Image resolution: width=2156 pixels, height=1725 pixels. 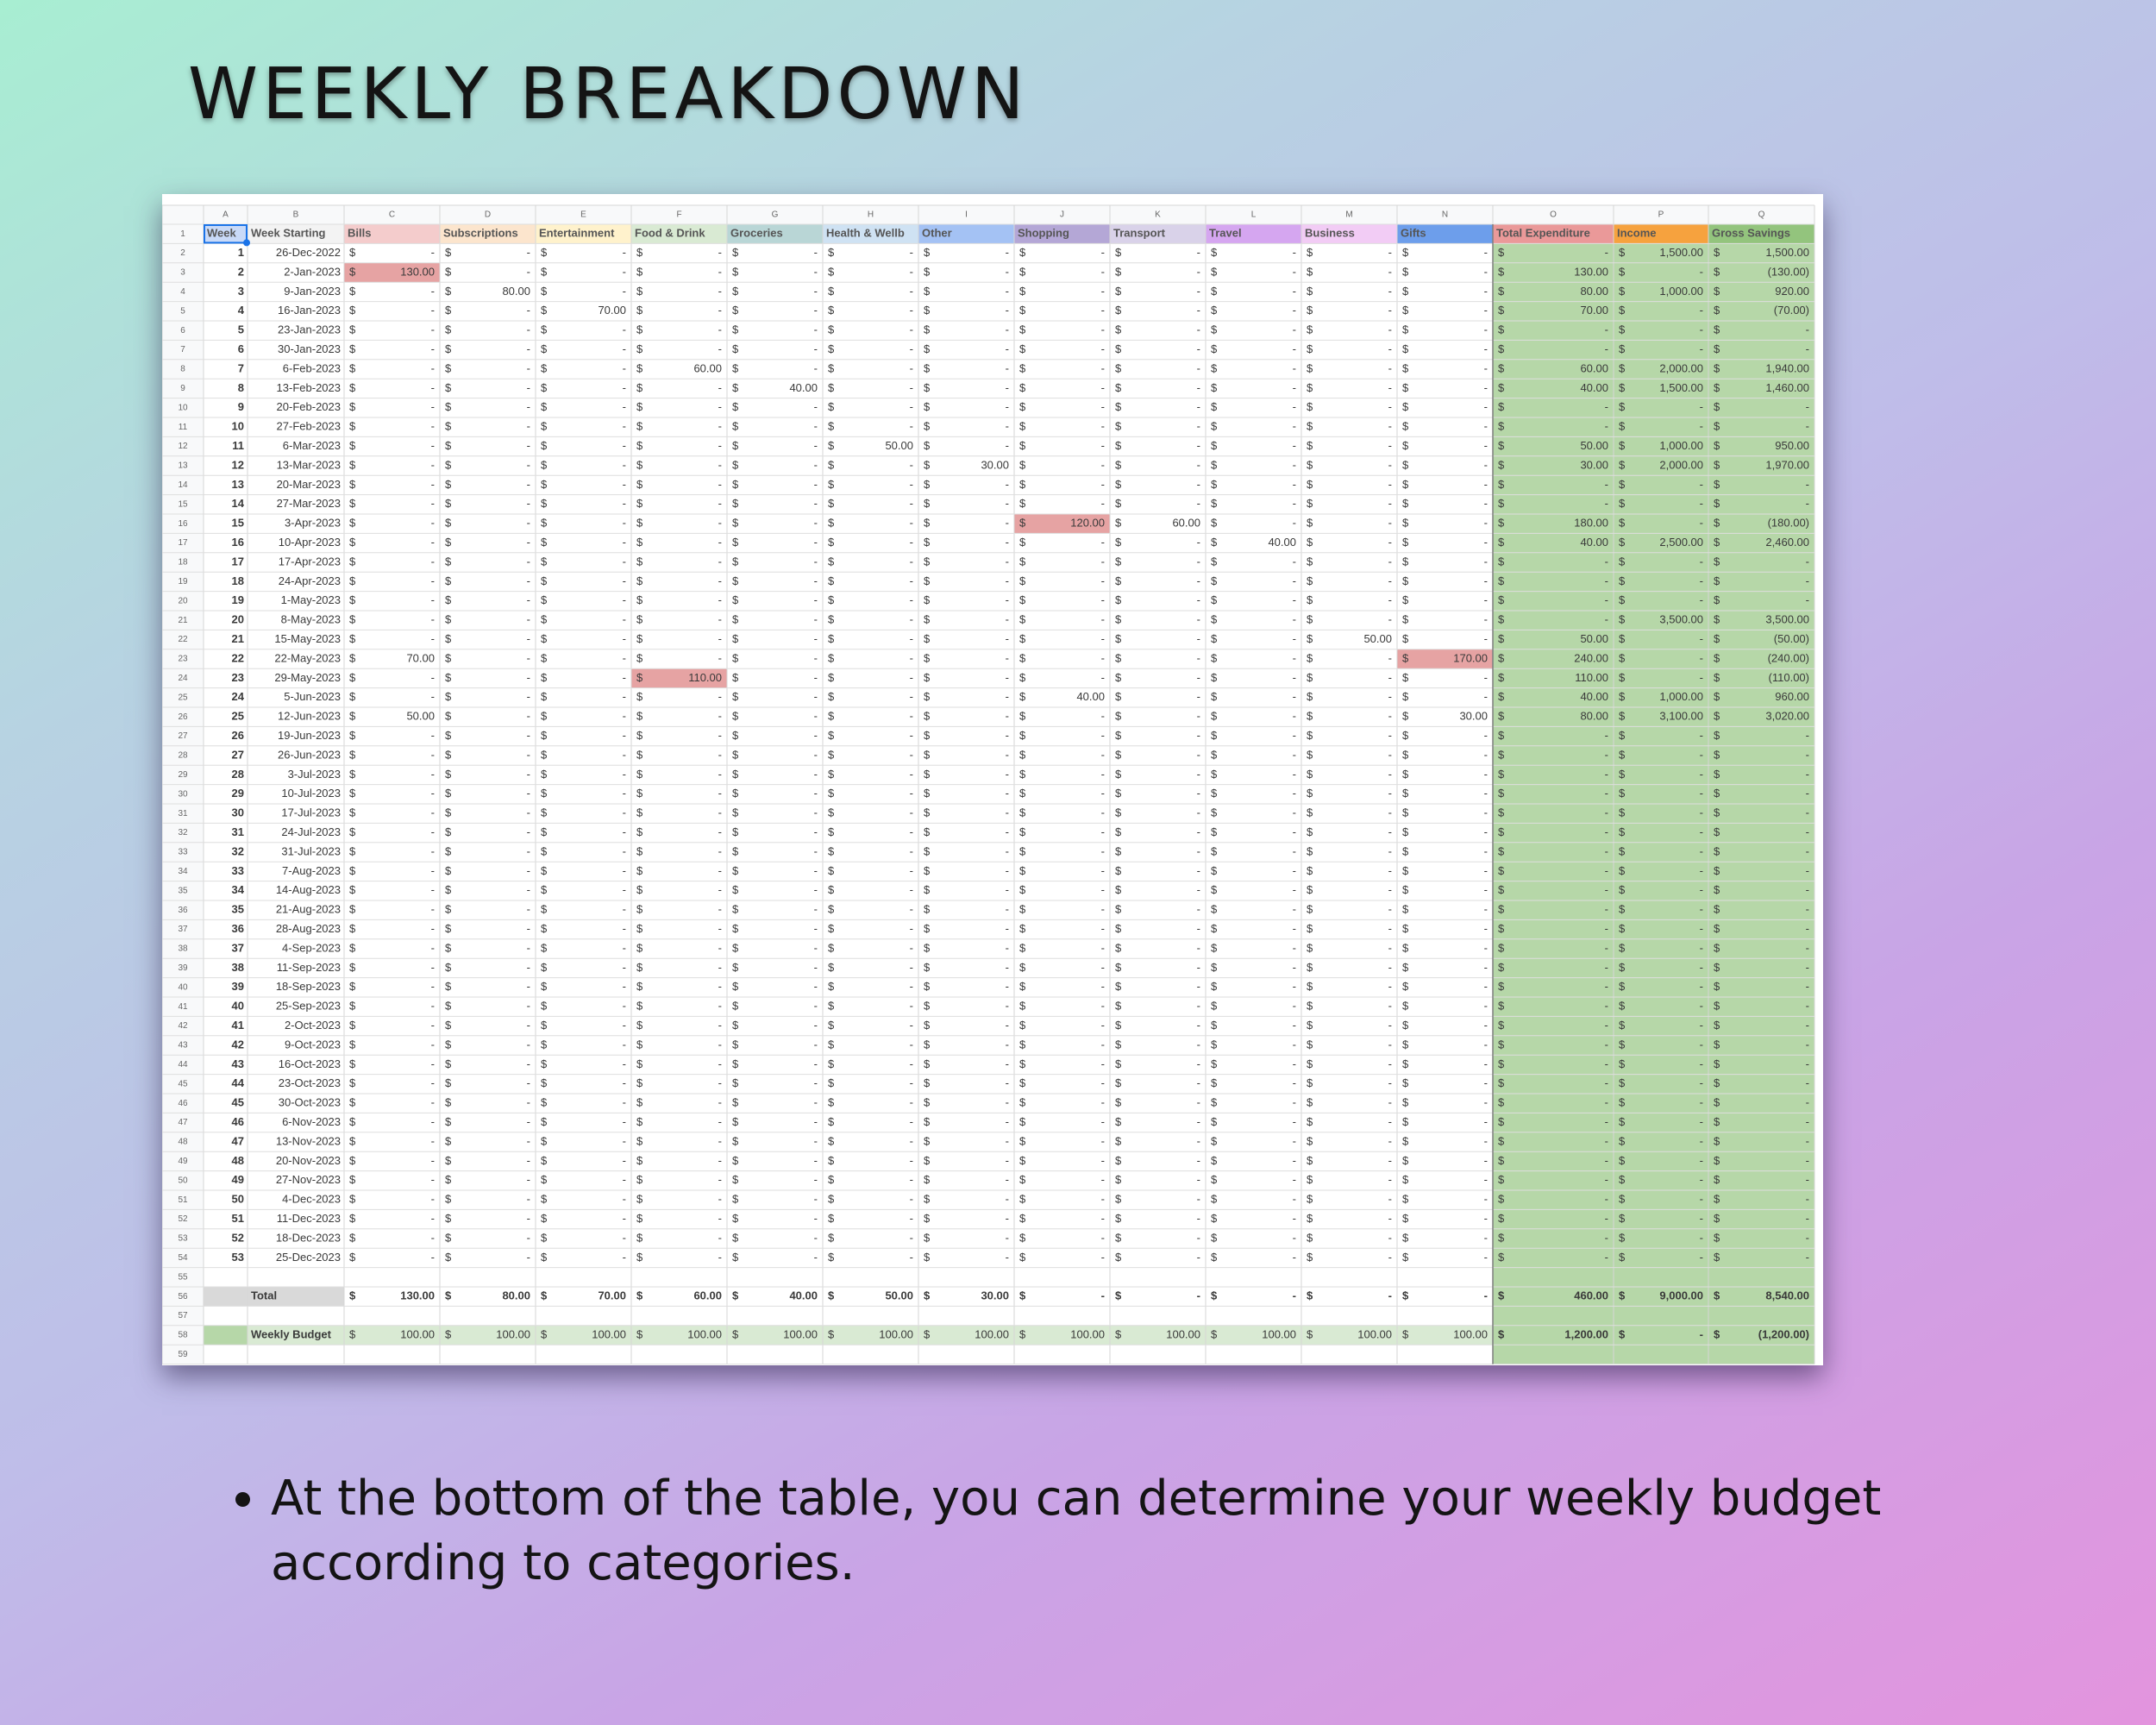 I want to click on week-number: 34, so click(x=238, y=890).